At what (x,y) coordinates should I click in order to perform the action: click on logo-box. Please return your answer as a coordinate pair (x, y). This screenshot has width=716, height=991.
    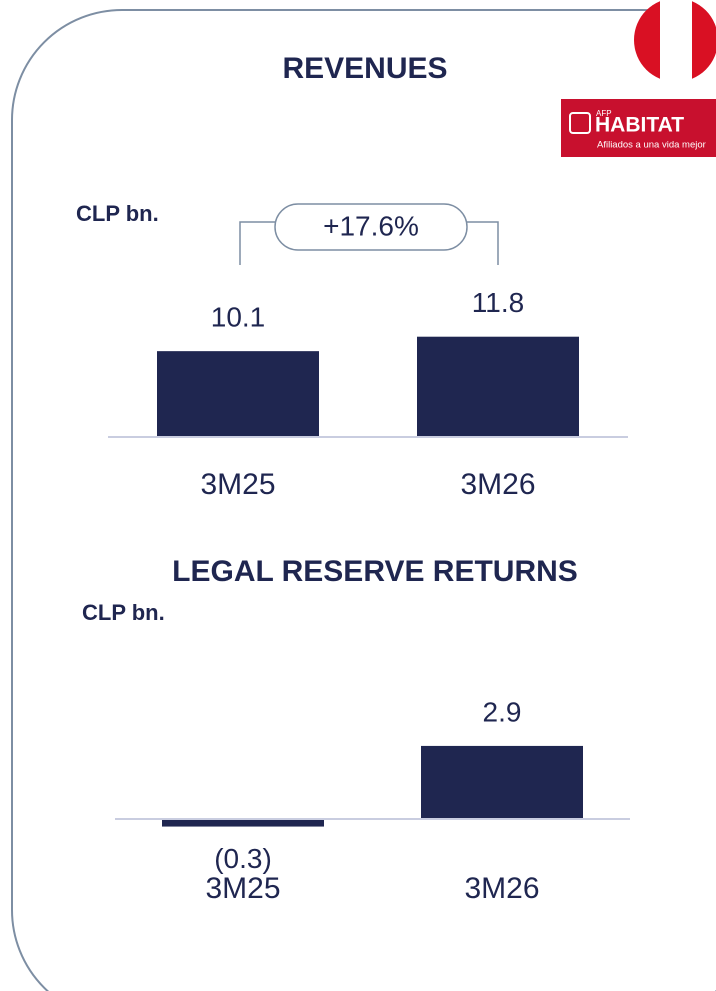
    Looking at the image, I should click on (638, 128).